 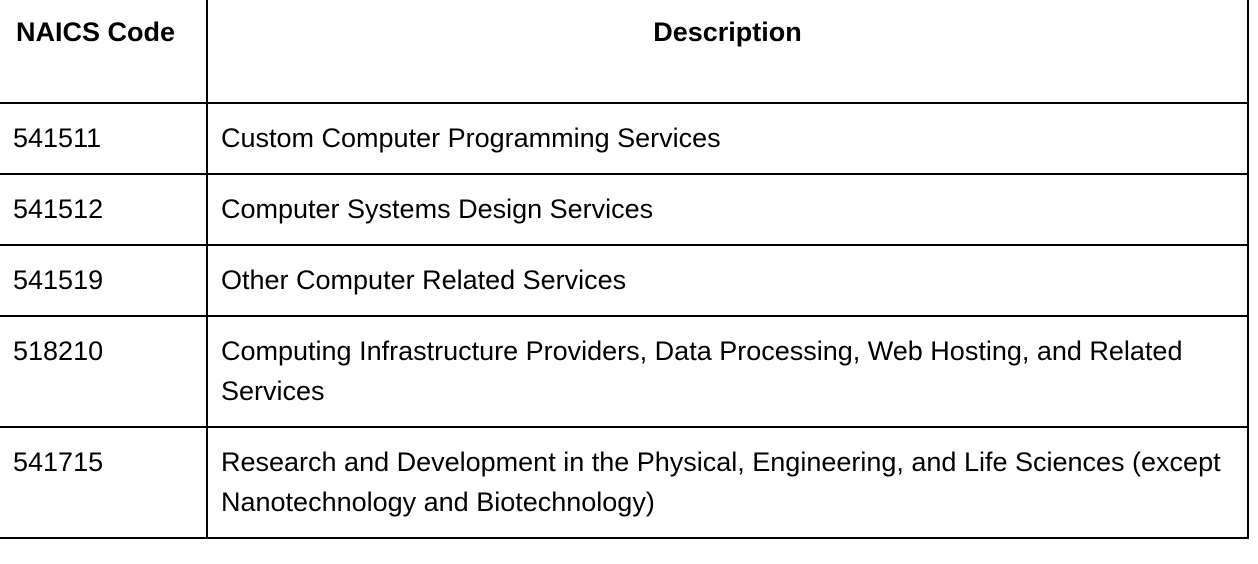 I want to click on table-row: 541519 Other Computer Related Services, so click(x=624, y=280).